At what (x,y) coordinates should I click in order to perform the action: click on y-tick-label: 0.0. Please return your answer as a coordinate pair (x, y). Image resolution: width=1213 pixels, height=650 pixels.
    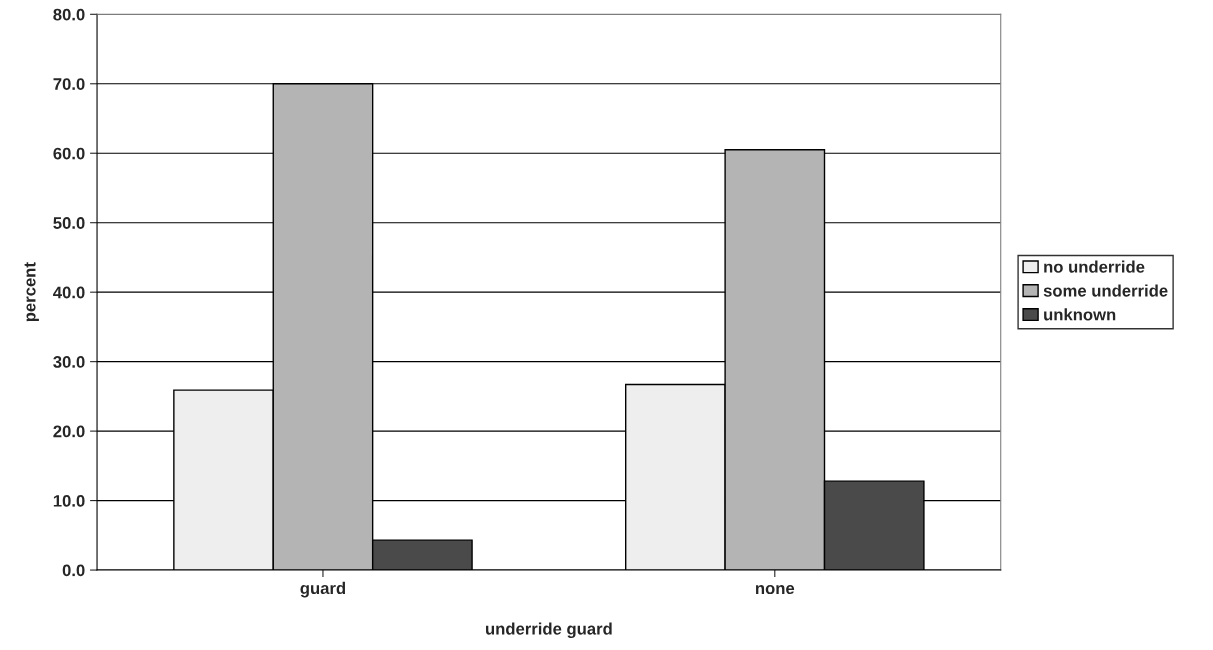
    Looking at the image, I should click on (73, 570).